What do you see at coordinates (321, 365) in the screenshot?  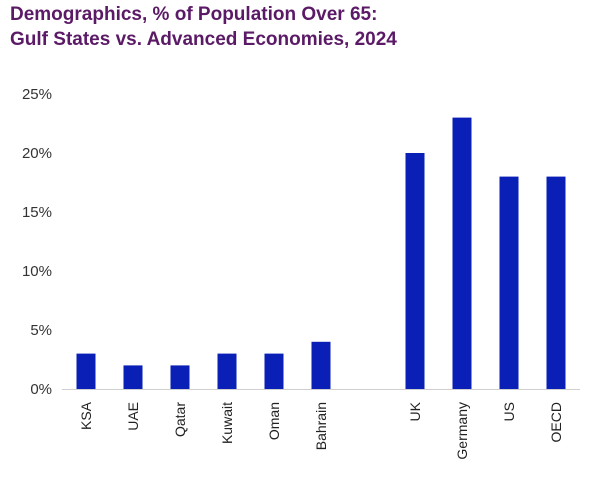 I see `bar-bahrain` at bounding box center [321, 365].